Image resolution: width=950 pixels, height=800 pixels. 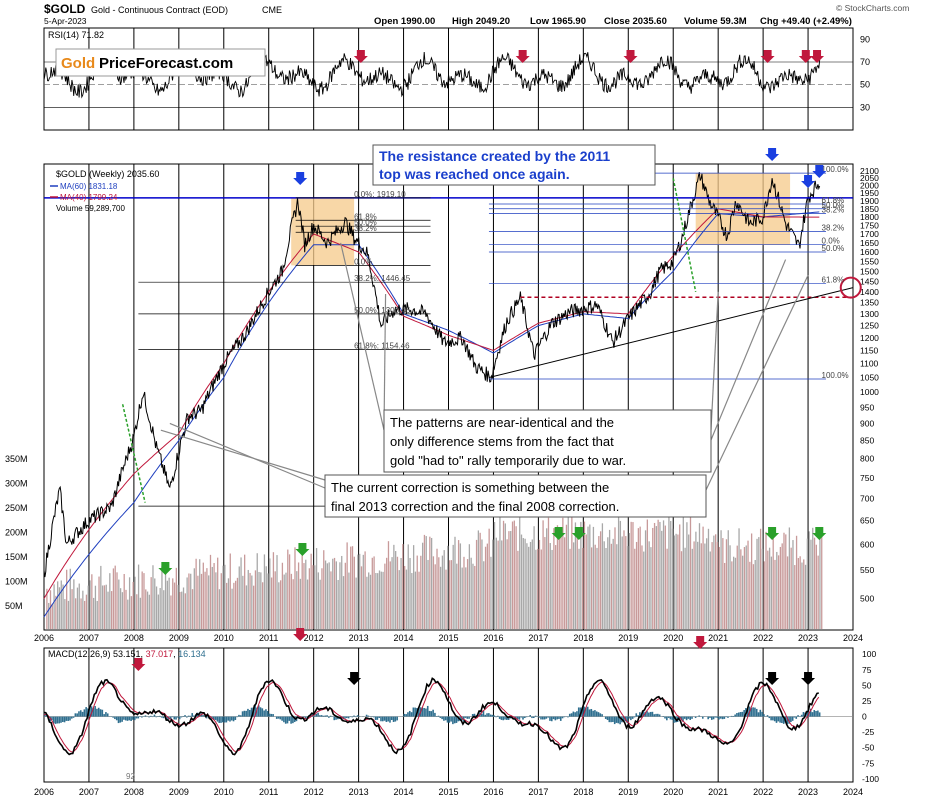 What do you see at coordinates (165, 568) in the screenshot?
I see `volume-green-arrow` at bounding box center [165, 568].